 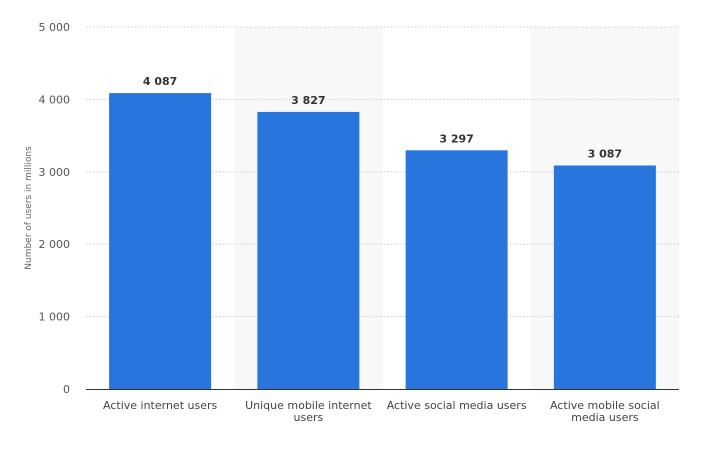 I want to click on category-label: Active internet users, so click(x=160, y=405).